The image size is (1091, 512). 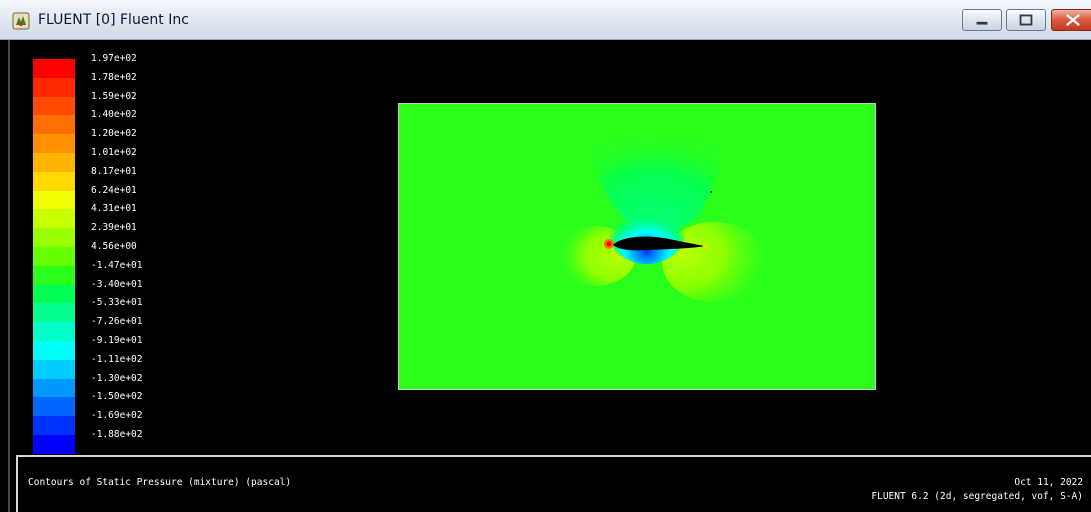 I want to click on legend-label: 1.20e+02, so click(x=114, y=134).